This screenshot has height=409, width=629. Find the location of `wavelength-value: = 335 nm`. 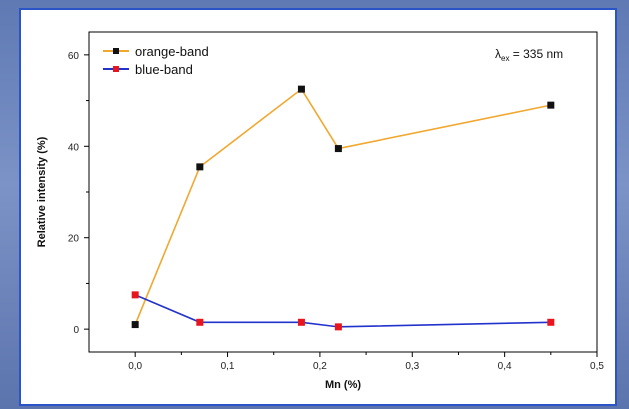

wavelength-value: = 335 nm is located at coordinates (536, 54).